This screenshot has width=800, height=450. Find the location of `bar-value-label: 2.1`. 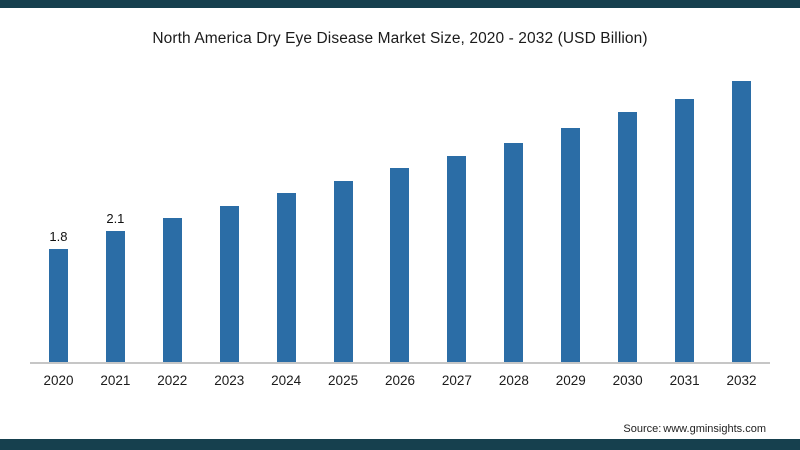

bar-value-label: 2.1 is located at coordinates (115, 218).